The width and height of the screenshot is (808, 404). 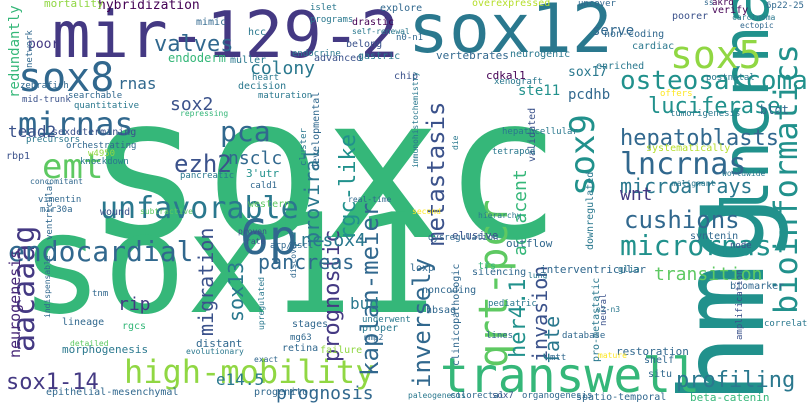 What do you see at coordinates (60, 200) in the screenshot?
I see `word: vimentin` at bounding box center [60, 200].